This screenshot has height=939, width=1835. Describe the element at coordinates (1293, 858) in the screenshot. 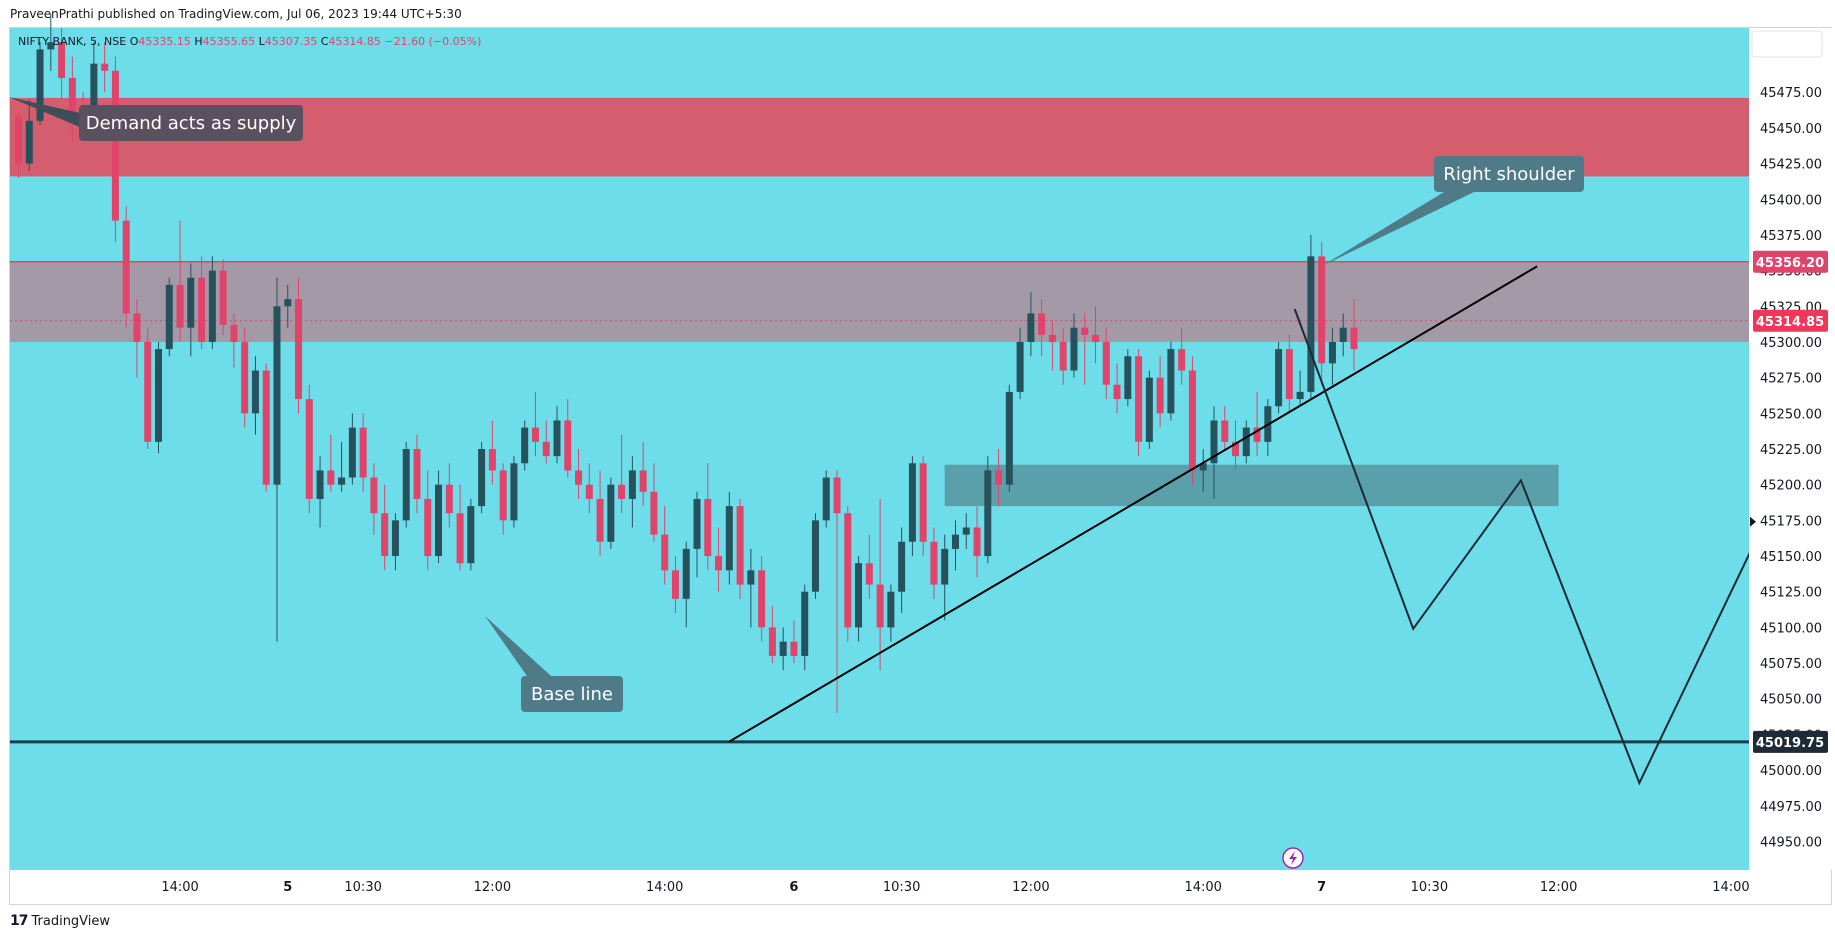

I see `lightning-icon` at that location.